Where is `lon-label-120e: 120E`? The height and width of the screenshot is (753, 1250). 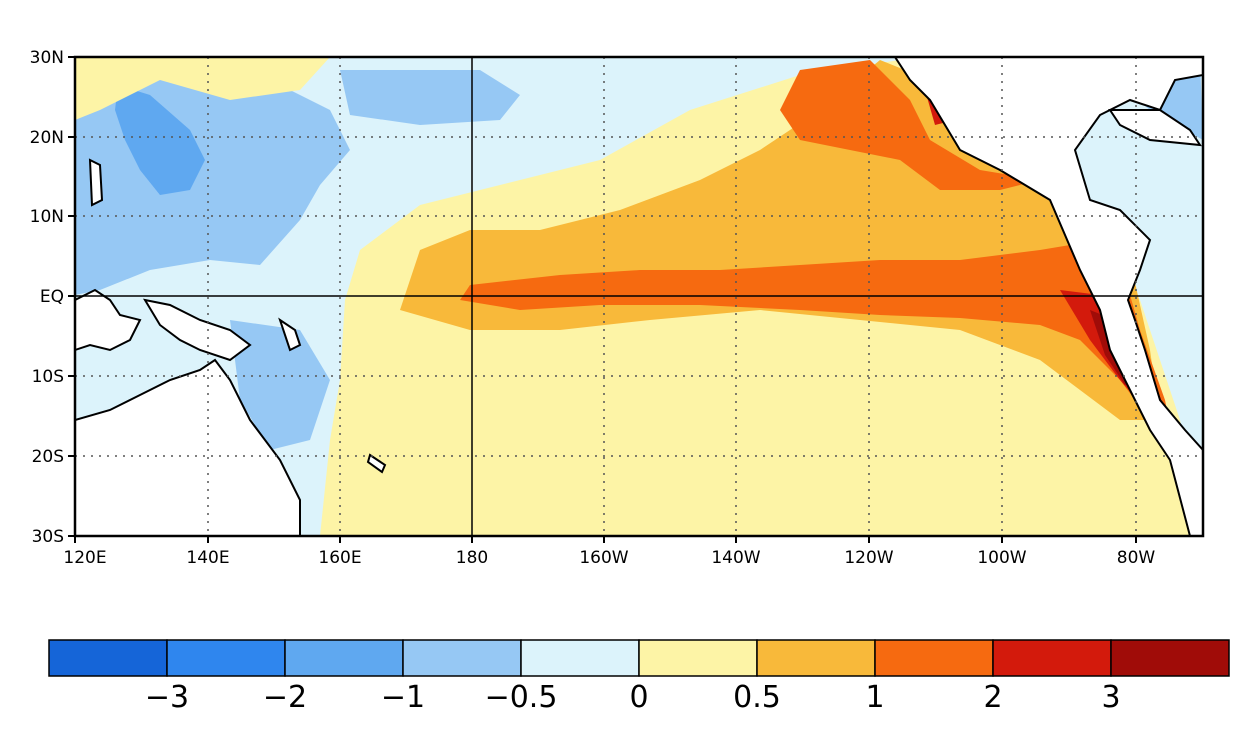 lon-label-120e: 120E is located at coordinates (84, 558).